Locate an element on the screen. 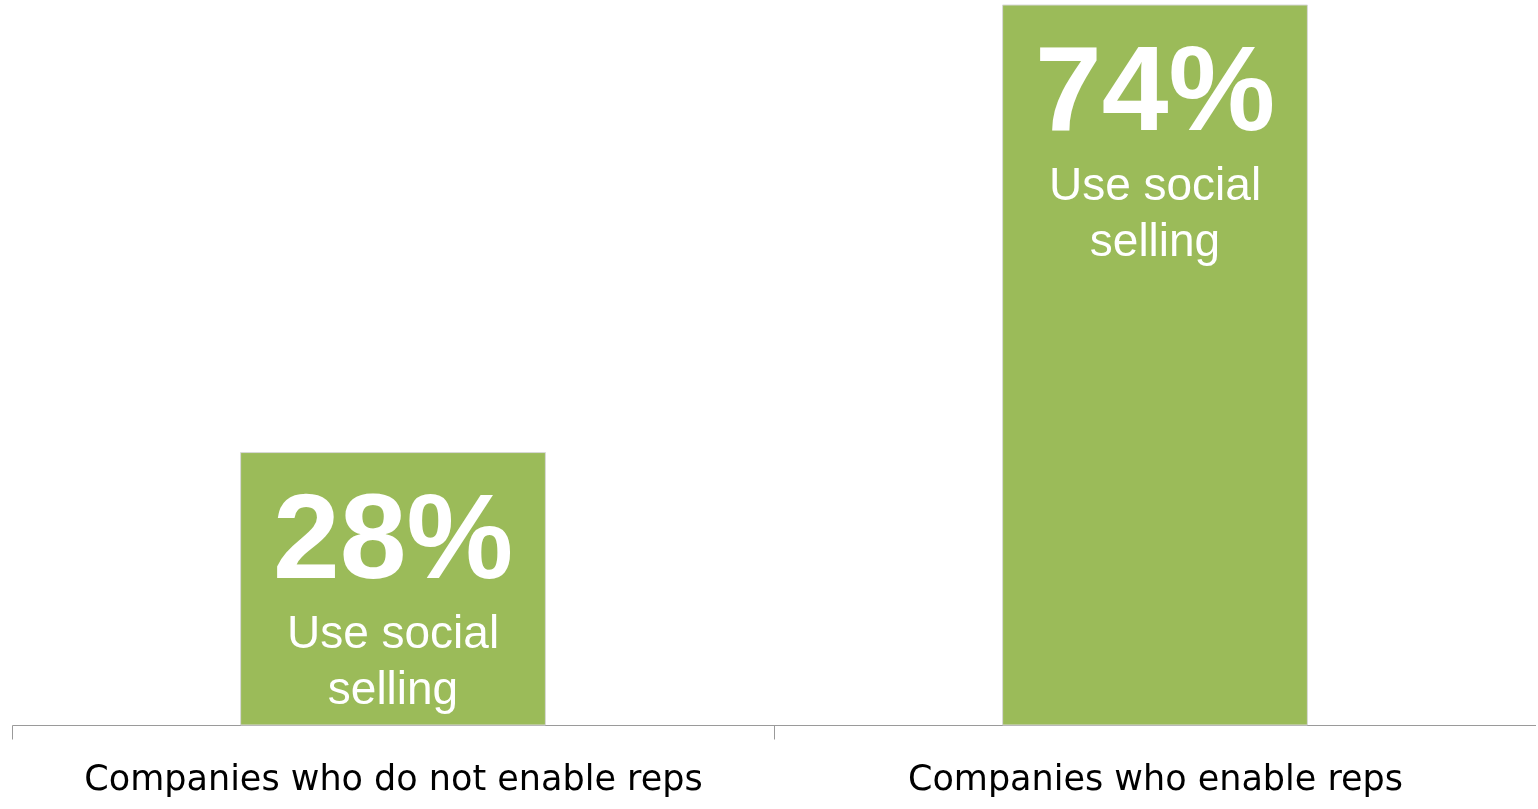 The width and height of the screenshot is (1538, 809). data-label: 28% is located at coordinates (393, 535).